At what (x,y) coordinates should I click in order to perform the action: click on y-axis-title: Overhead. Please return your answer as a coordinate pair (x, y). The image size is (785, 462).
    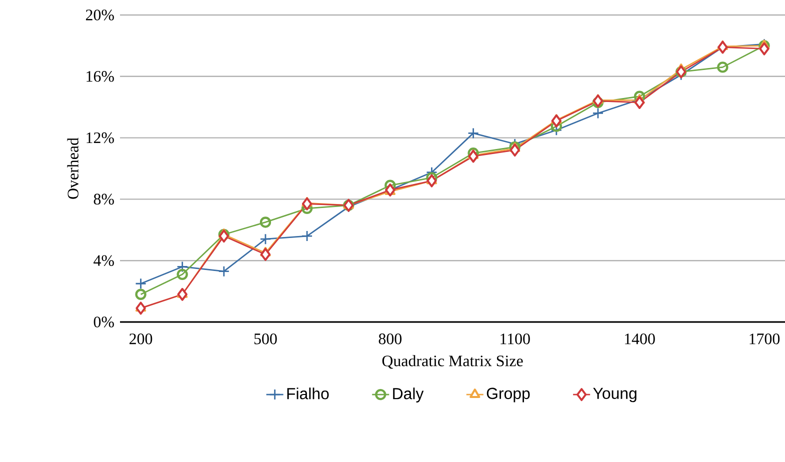
    Looking at the image, I should click on (72, 168).